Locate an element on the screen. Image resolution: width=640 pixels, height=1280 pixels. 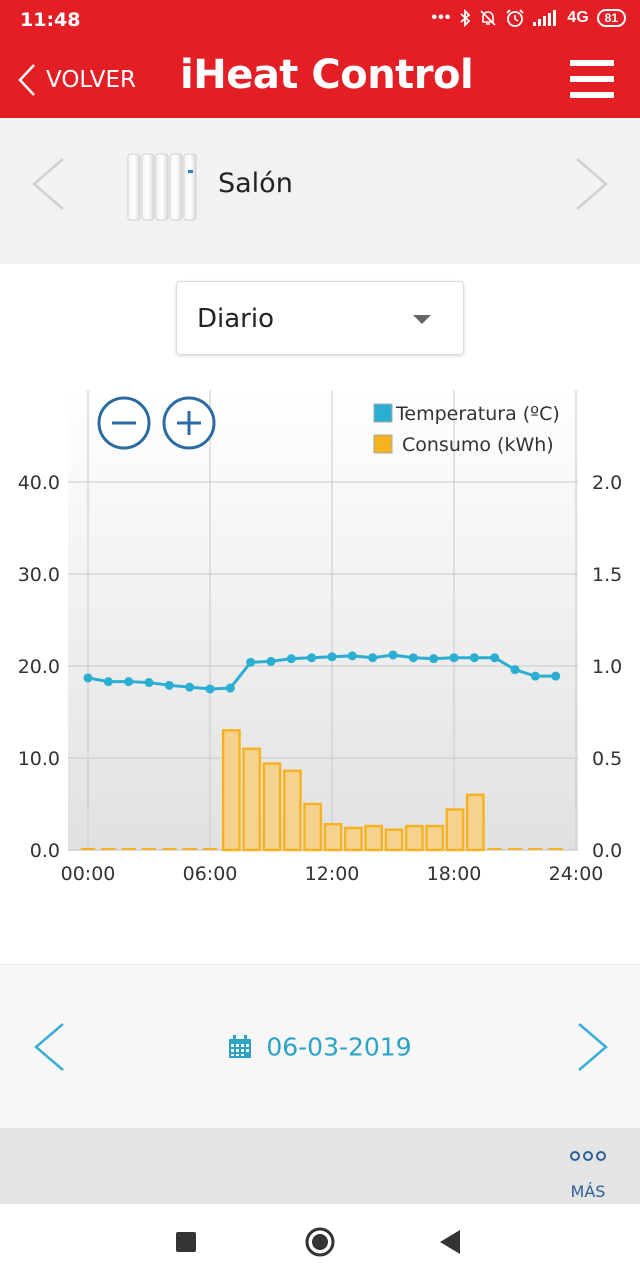
bell-off-icon is located at coordinates (488, 18).